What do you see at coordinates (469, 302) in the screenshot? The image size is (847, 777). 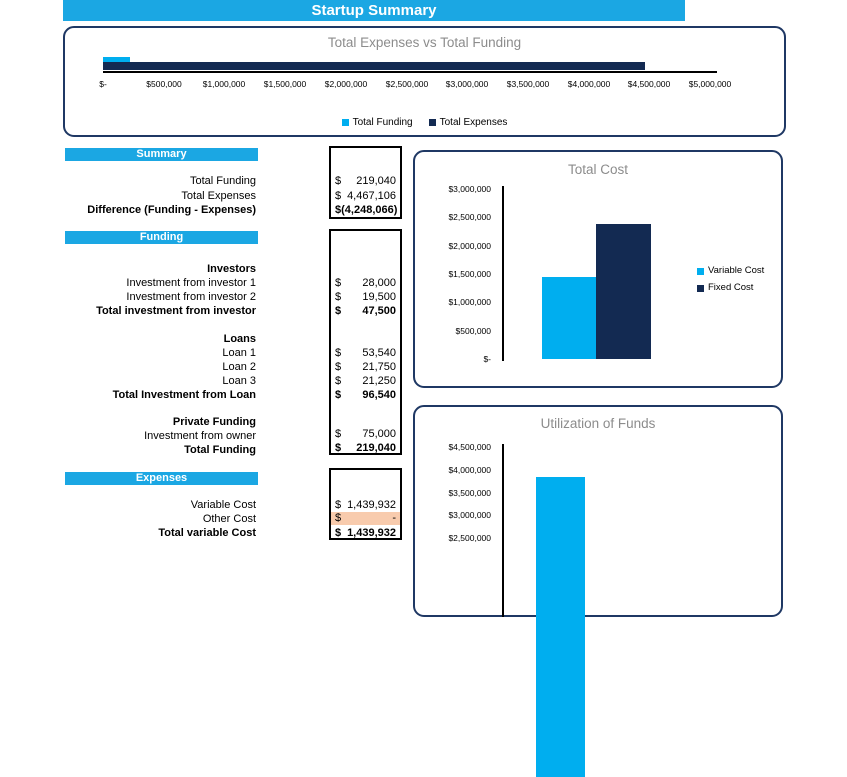 I see `y-tick: $1,000,000` at bounding box center [469, 302].